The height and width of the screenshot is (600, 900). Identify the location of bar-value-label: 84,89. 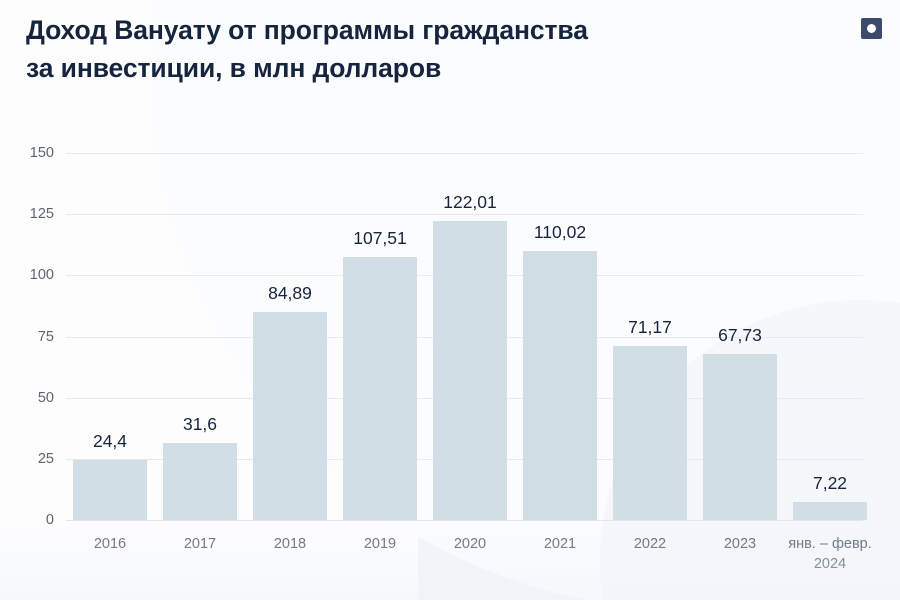
(290, 293).